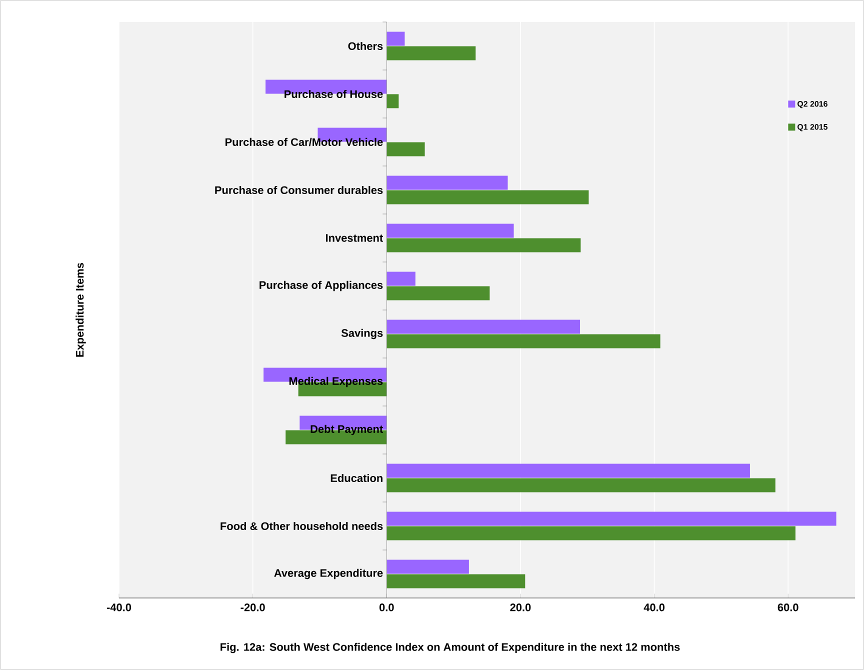  I want to click on y-tick-label: Education, so click(356, 478).